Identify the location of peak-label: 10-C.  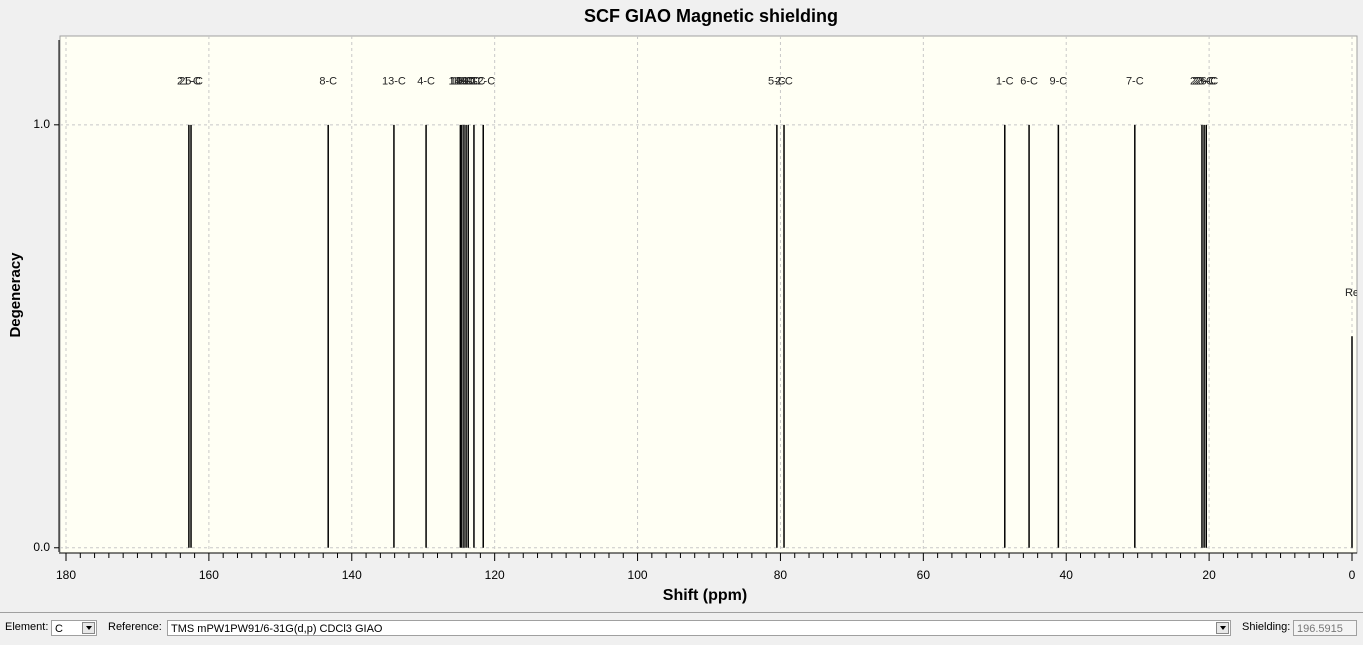
(468, 82).